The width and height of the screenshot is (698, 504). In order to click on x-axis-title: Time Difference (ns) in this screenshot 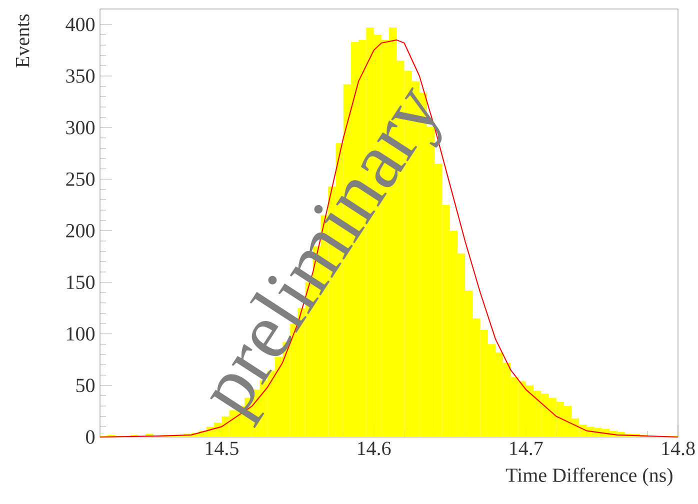, I will do `click(589, 477)`.